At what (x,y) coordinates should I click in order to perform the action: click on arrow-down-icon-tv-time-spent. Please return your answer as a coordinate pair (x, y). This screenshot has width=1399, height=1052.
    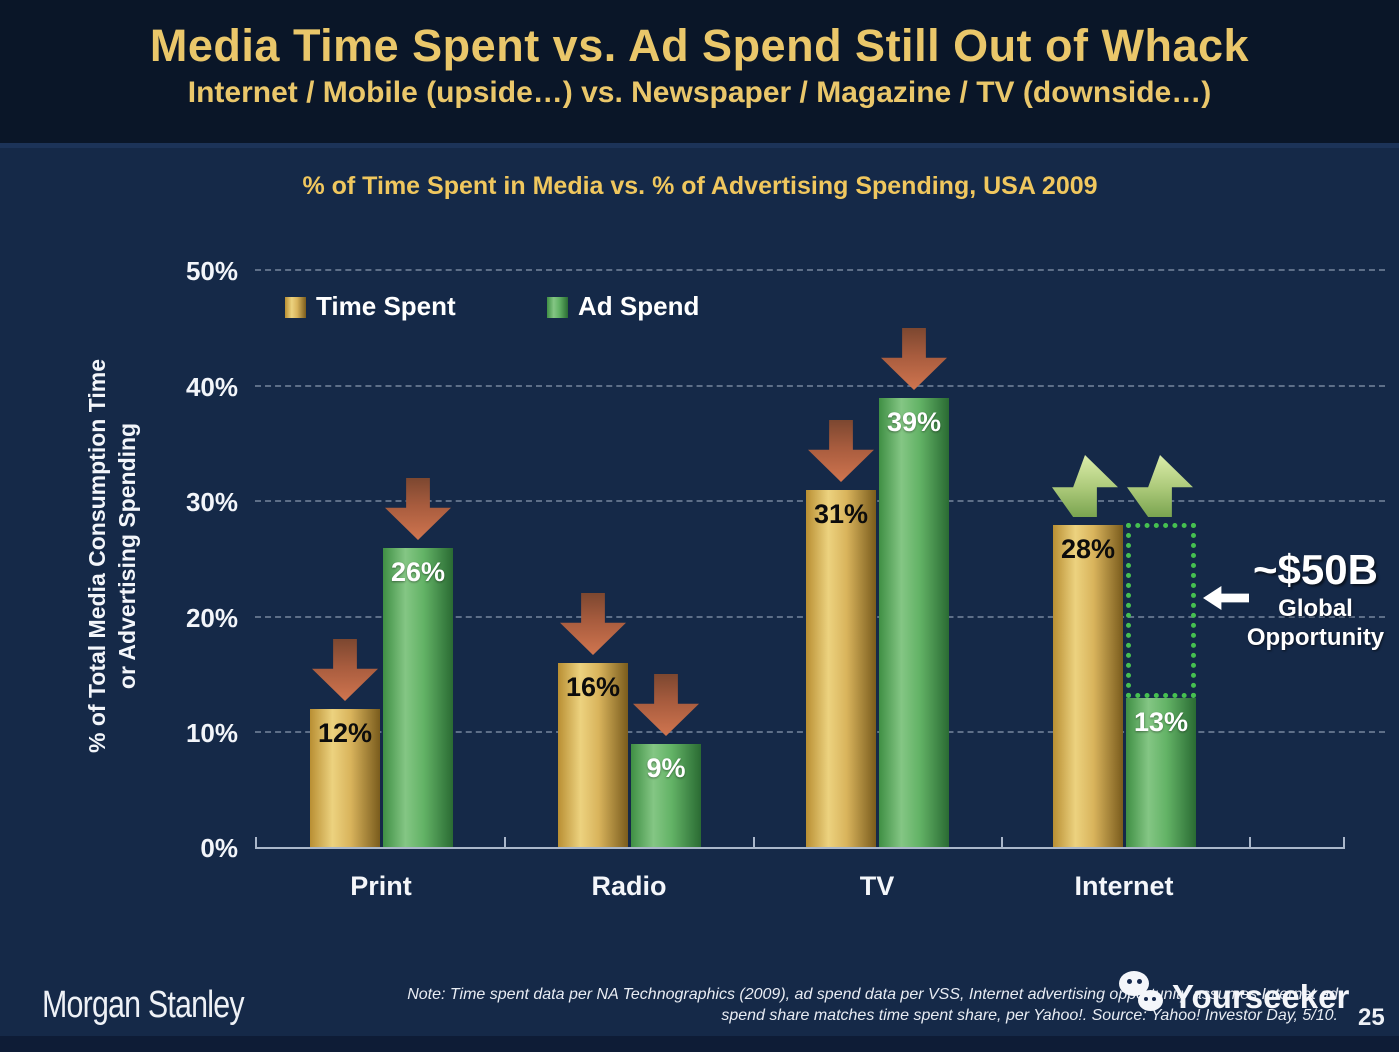
    Looking at the image, I should click on (841, 451).